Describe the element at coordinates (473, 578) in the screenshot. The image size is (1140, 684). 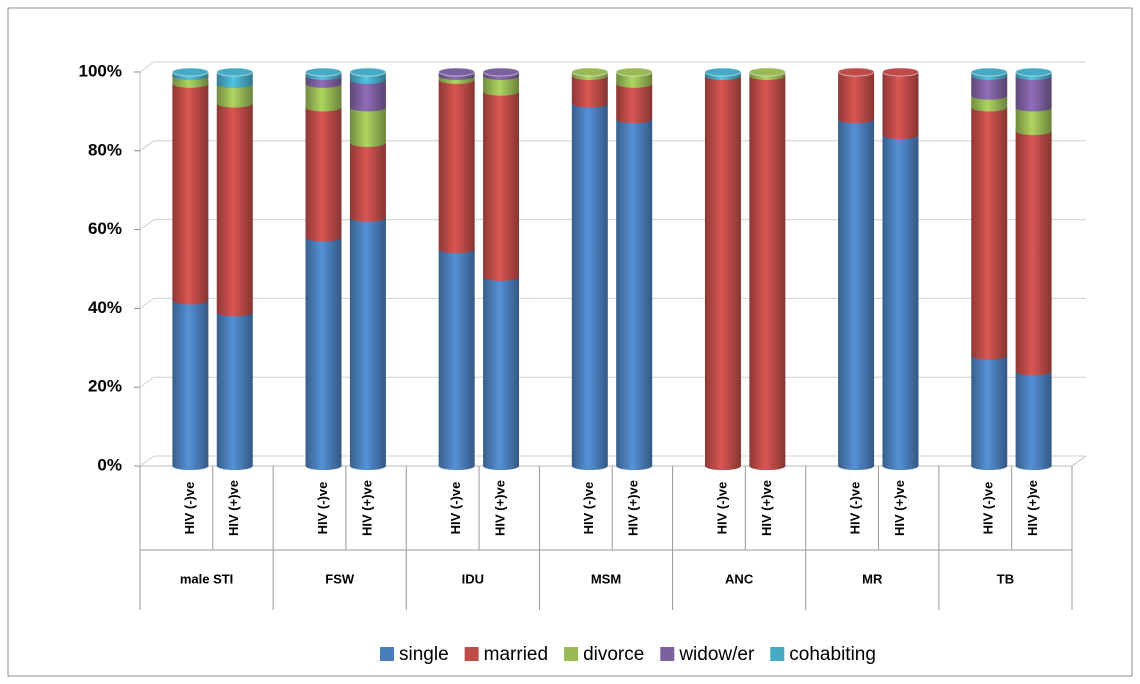
I see `group-label: IDU` at that location.